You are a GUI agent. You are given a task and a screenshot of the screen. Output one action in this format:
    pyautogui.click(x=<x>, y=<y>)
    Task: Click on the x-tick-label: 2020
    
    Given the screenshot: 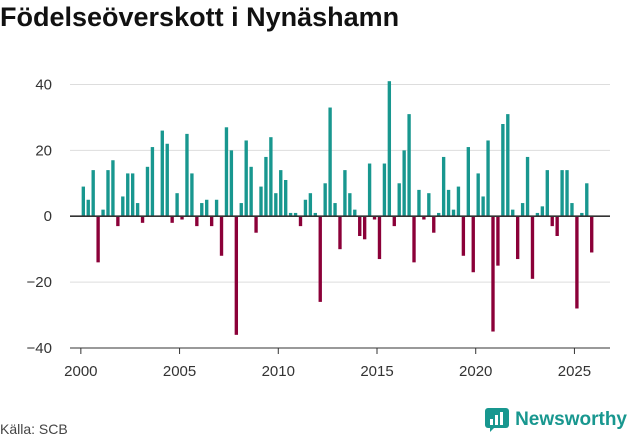 What is the action you would take?
    pyautogui.click(x=475, y=371)
    